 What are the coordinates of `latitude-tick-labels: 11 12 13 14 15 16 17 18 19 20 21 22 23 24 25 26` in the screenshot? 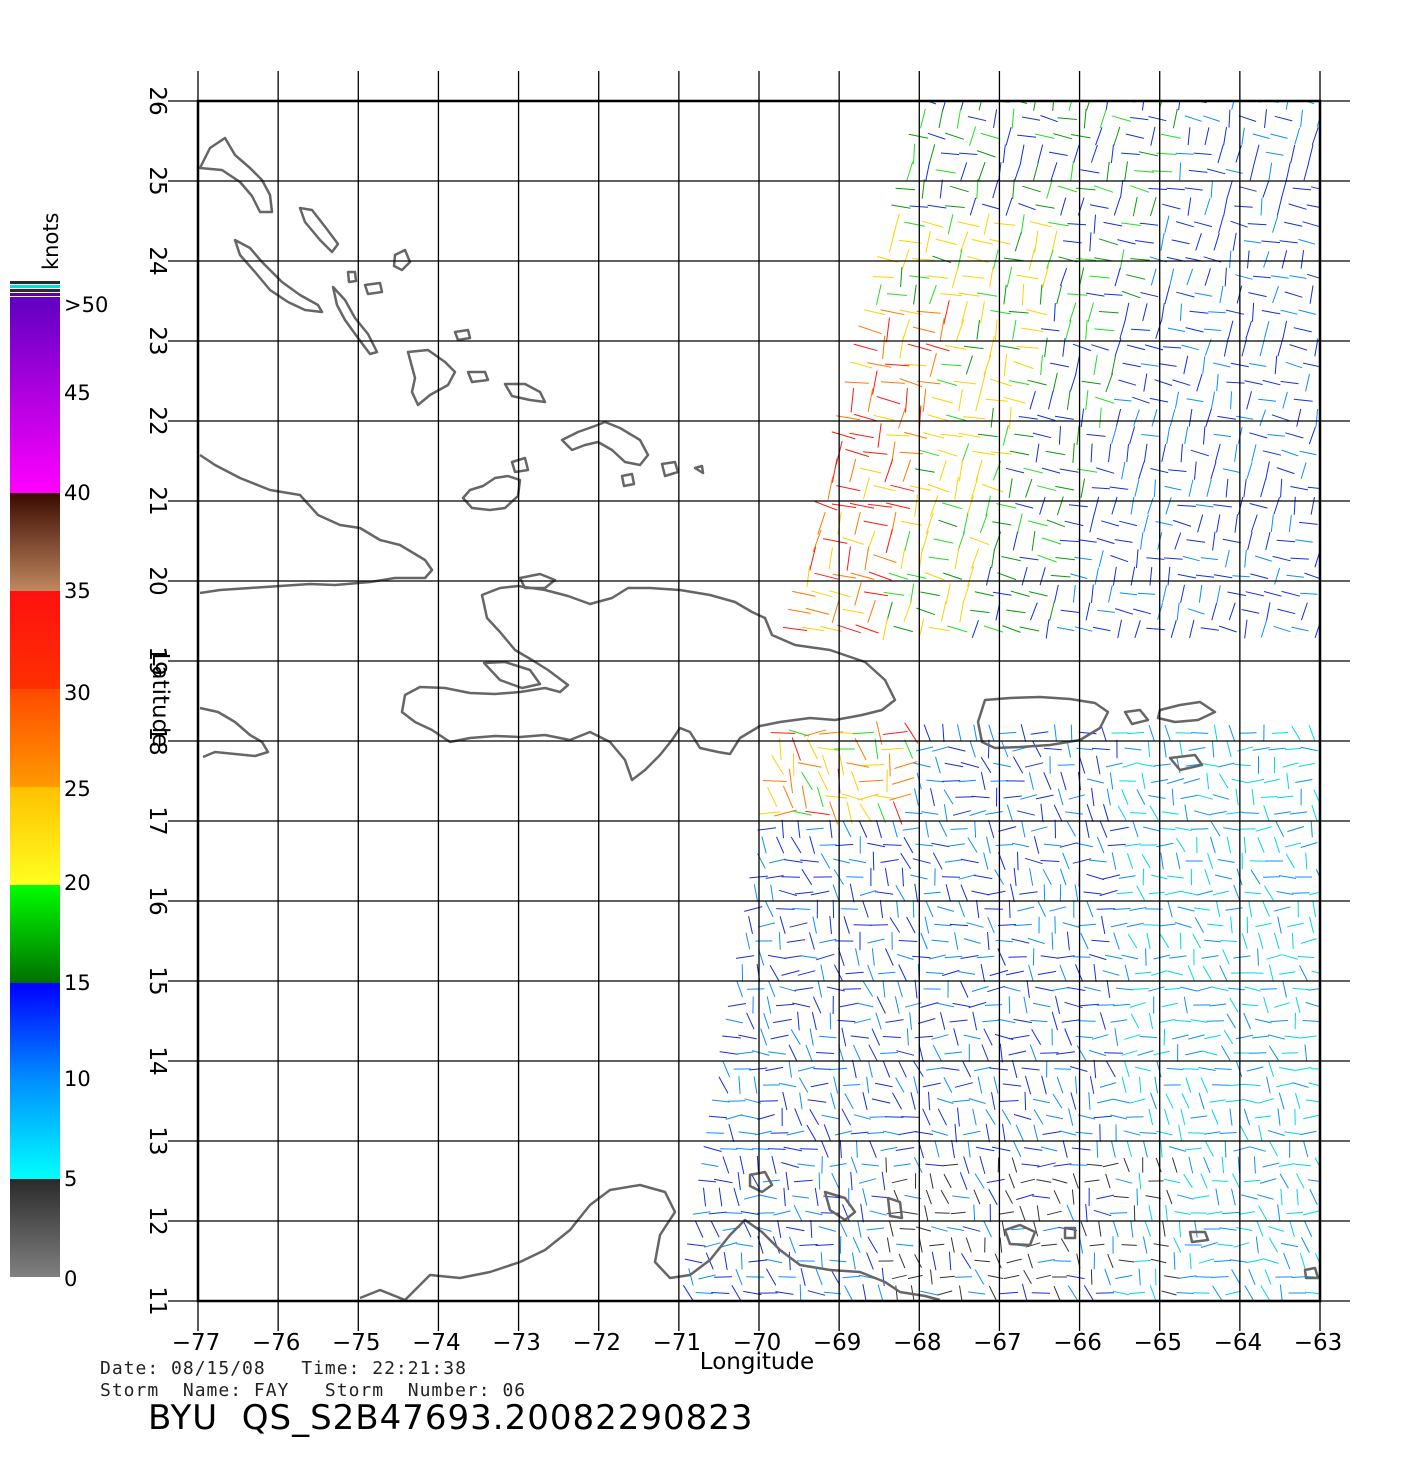 It's located at (157, 700).